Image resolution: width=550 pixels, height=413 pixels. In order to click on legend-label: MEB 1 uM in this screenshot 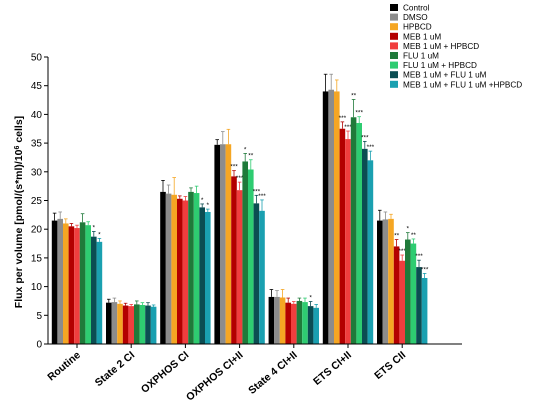, I will do `click(422, 36)`.